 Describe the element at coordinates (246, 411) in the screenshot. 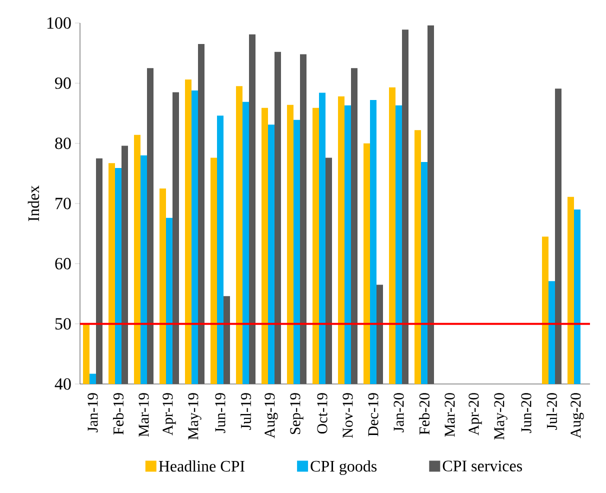

I see `x-tick-label: Jul-19` at that location.